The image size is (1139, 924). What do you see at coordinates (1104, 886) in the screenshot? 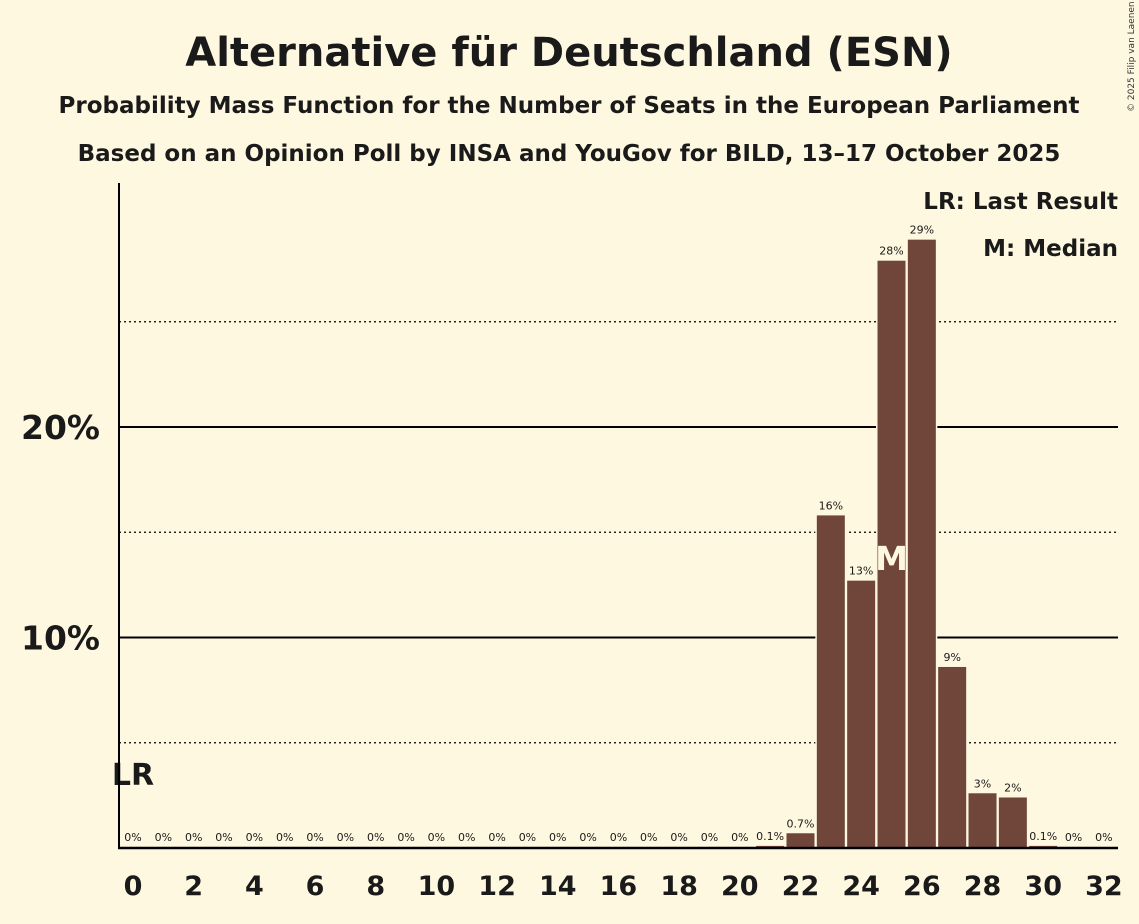
I see `x-tick-label: 32` at bounding box center [1104, 886].